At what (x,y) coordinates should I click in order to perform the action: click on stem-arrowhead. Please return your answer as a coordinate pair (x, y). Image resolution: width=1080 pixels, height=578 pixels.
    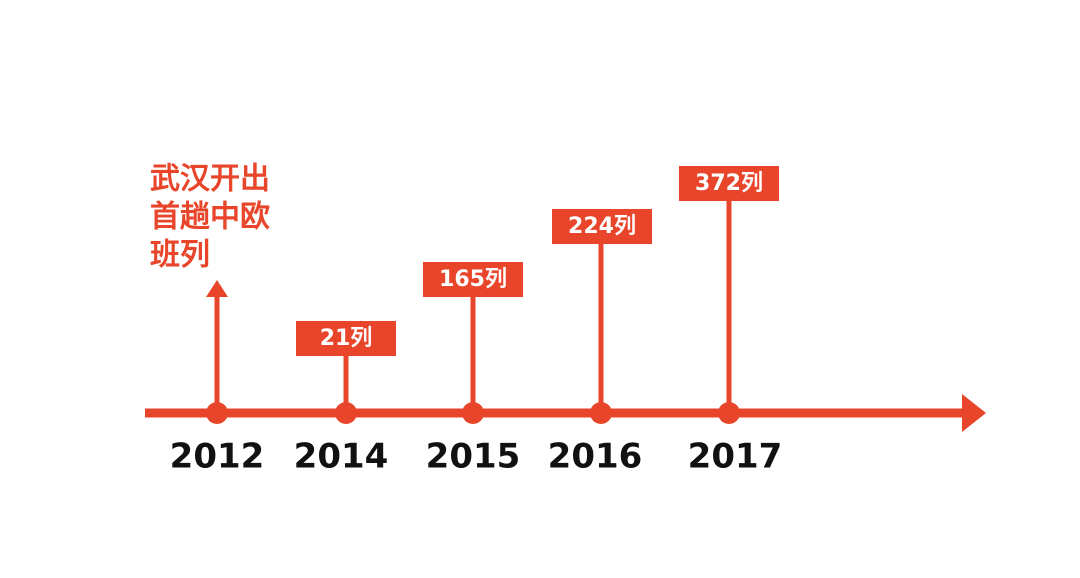
    Looking at the image, I should click on (217, 288).